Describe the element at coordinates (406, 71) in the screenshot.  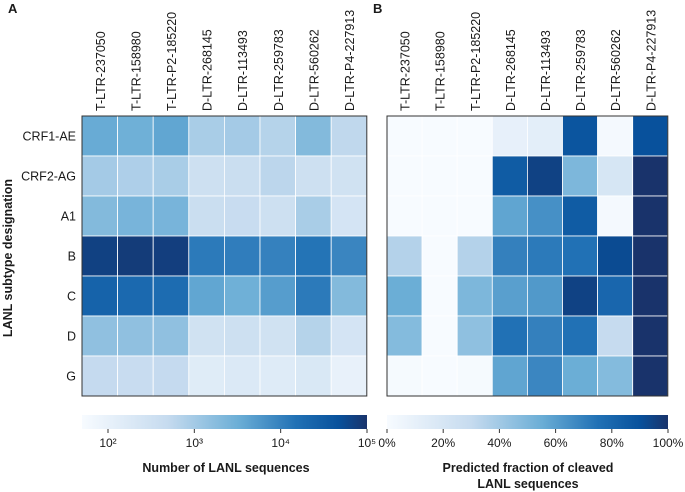
I see `column-label: T-LTR-237050` at that location.